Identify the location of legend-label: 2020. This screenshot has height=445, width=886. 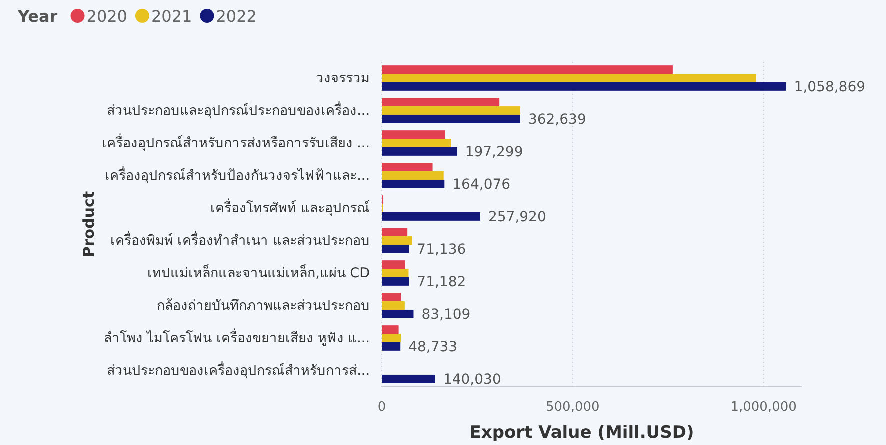
(107, 16).